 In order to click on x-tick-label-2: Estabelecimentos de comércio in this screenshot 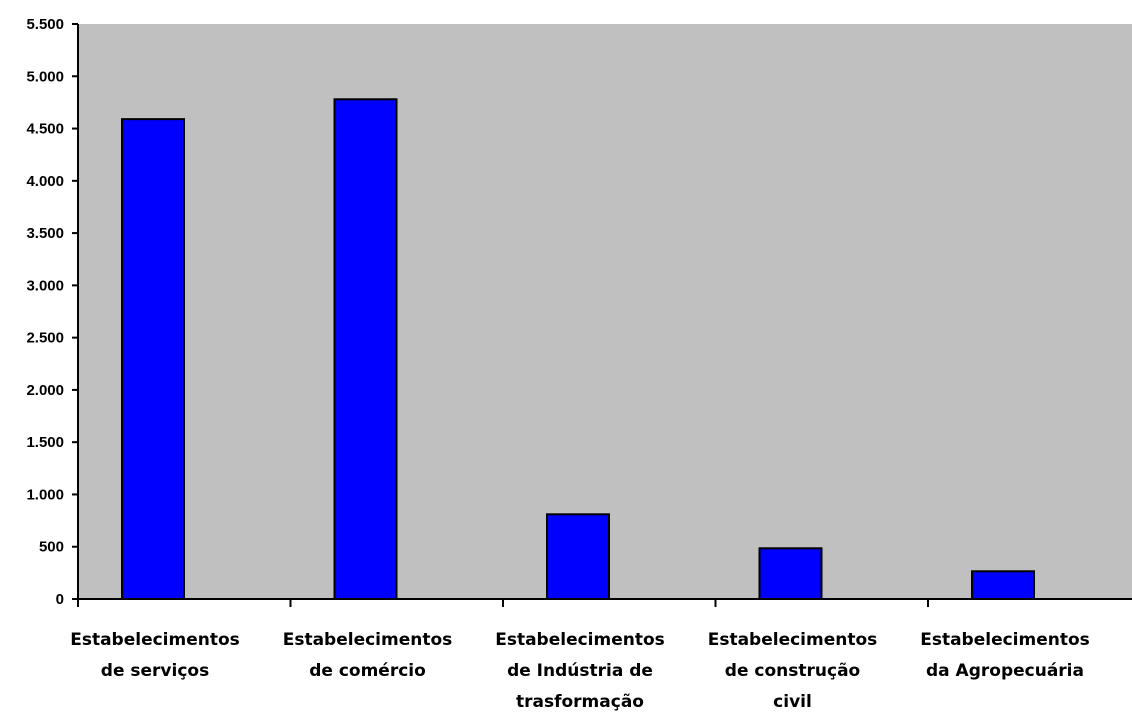, I will do `click(368, 655)`.